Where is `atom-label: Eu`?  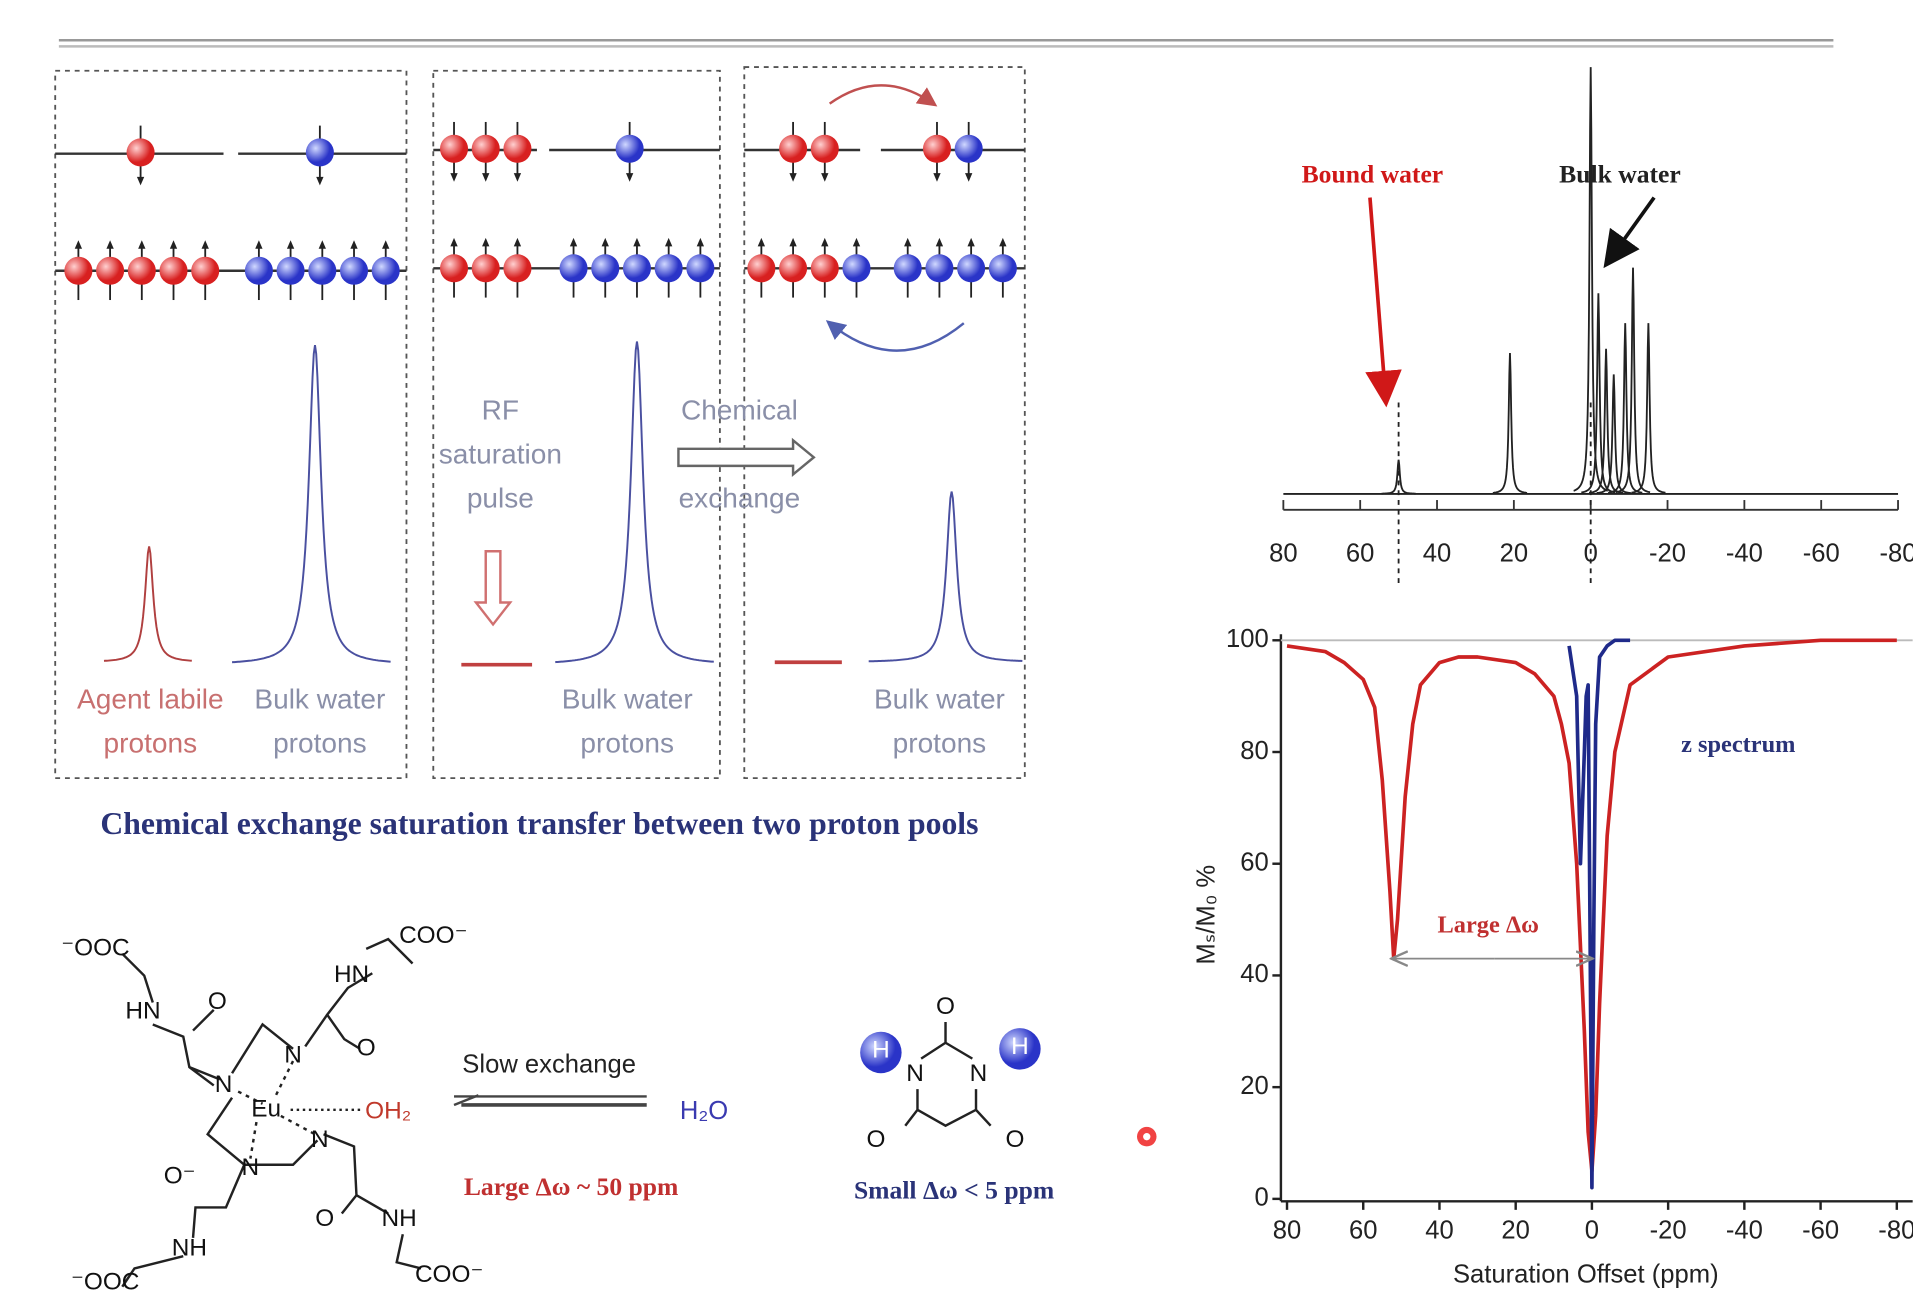
atom-label: Eu is located at coordinates (266, 1108).